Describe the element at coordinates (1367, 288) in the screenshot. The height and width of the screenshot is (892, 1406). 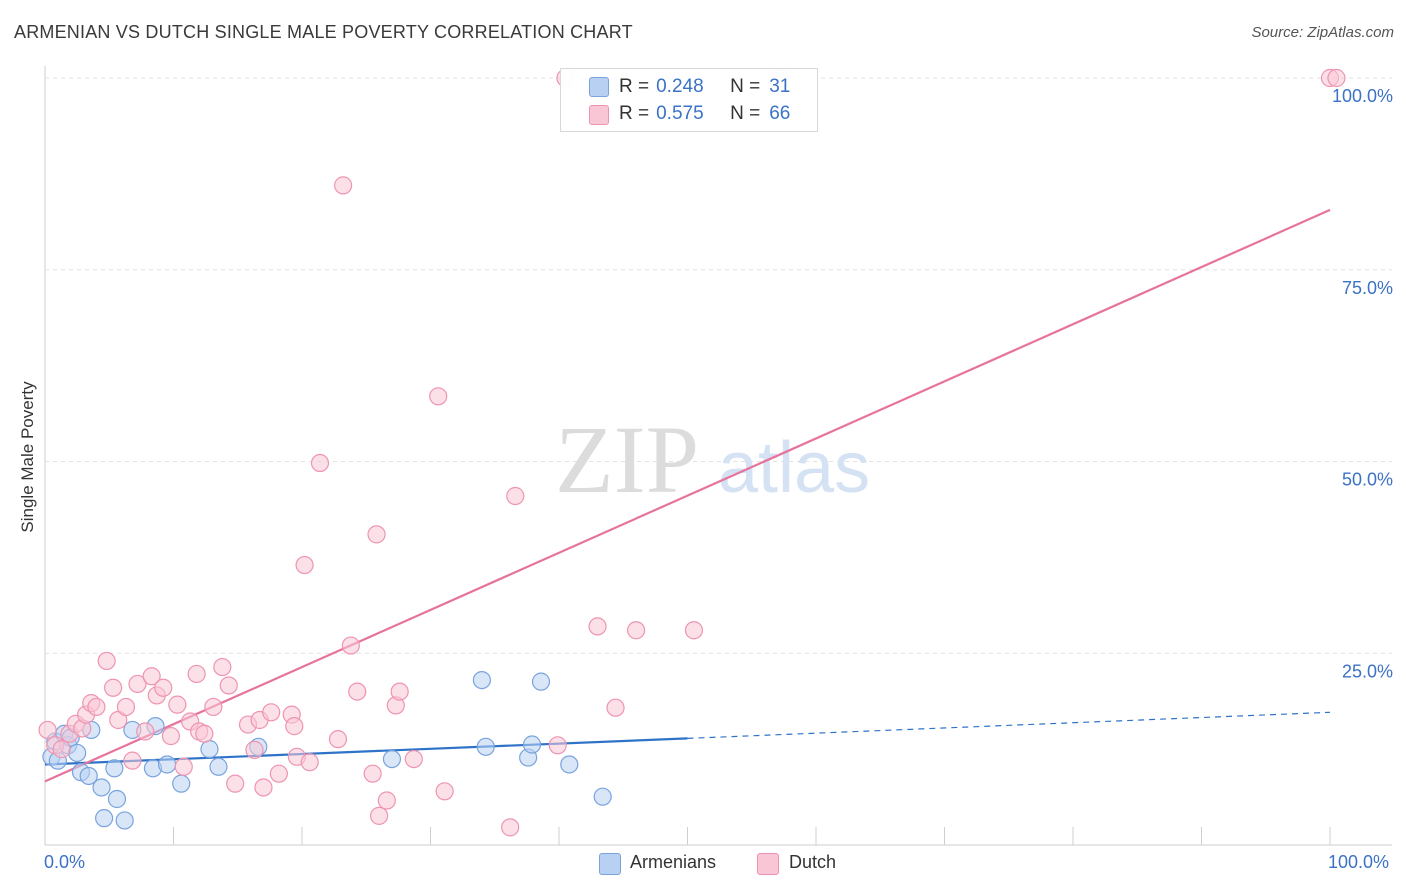
I see `y-tick-label-2: 75.0%` at that location.